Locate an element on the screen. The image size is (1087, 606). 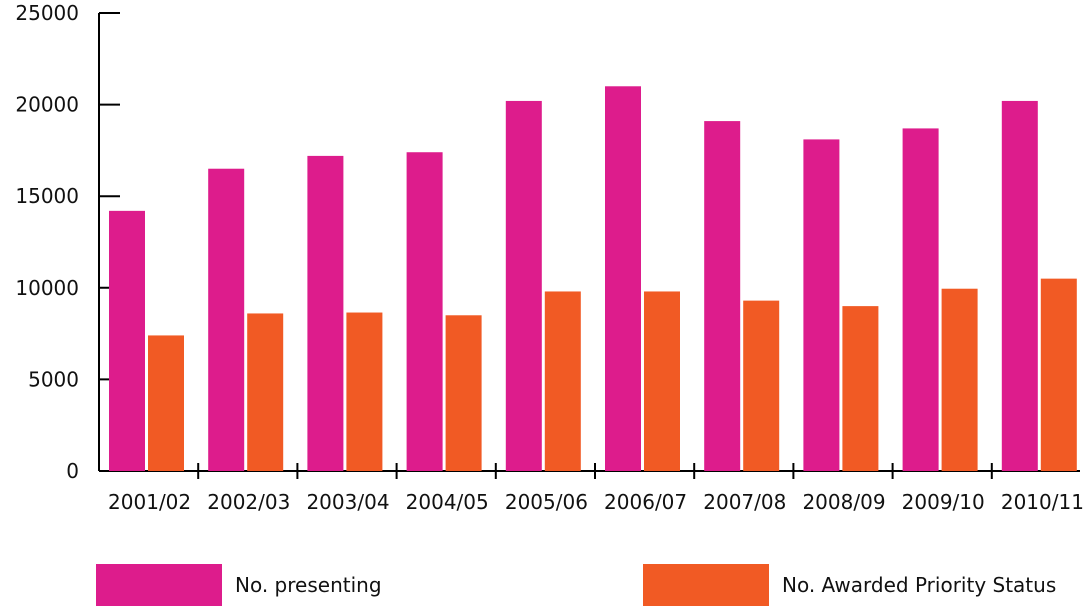
legend-label-presenting: No. presenting is located at coordinates (308, 585).